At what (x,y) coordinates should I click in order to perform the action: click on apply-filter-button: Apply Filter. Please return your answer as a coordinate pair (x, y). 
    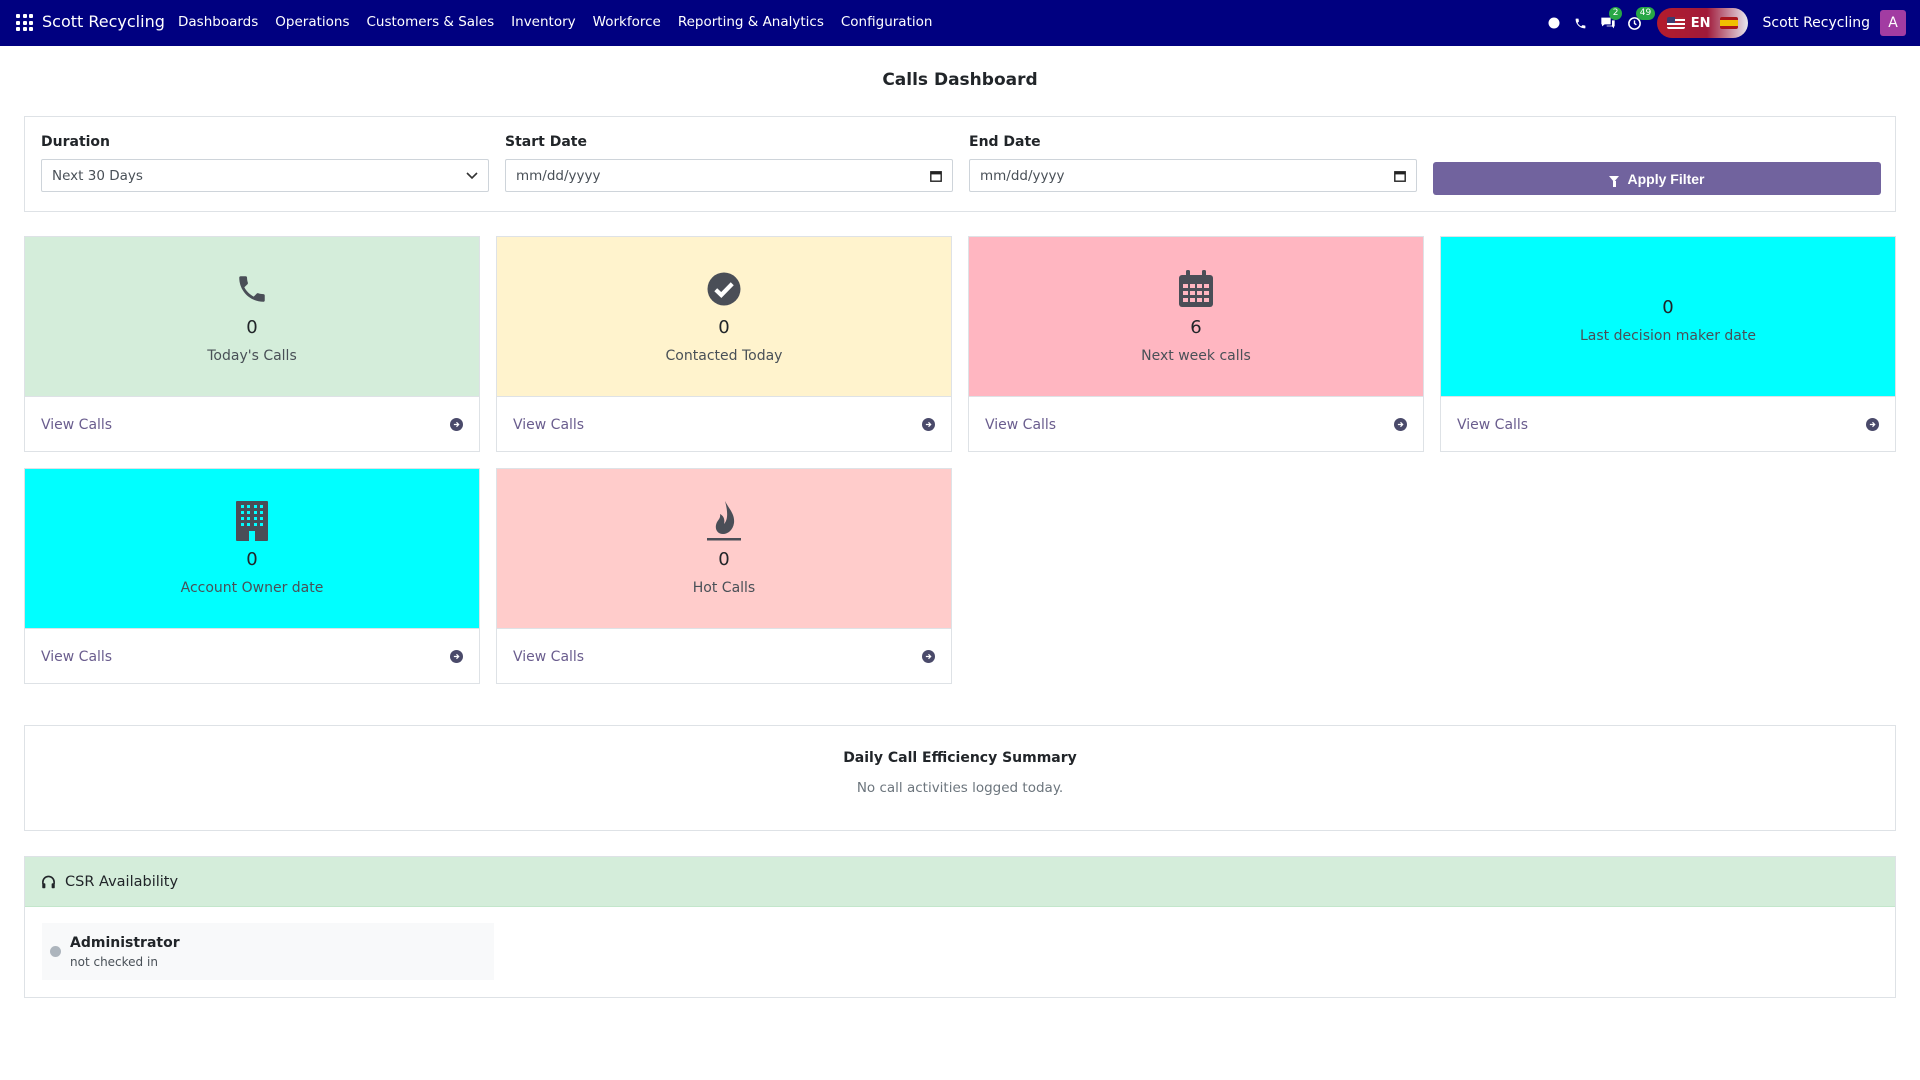
    Looking at the image, I should click on (1657, 178).